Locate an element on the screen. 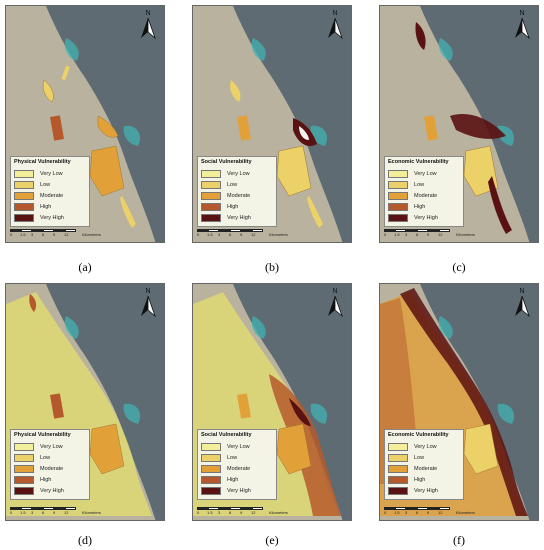 This screenshot has height=550, width=544. caption-d: (d) is located at coordinates (85, 540).